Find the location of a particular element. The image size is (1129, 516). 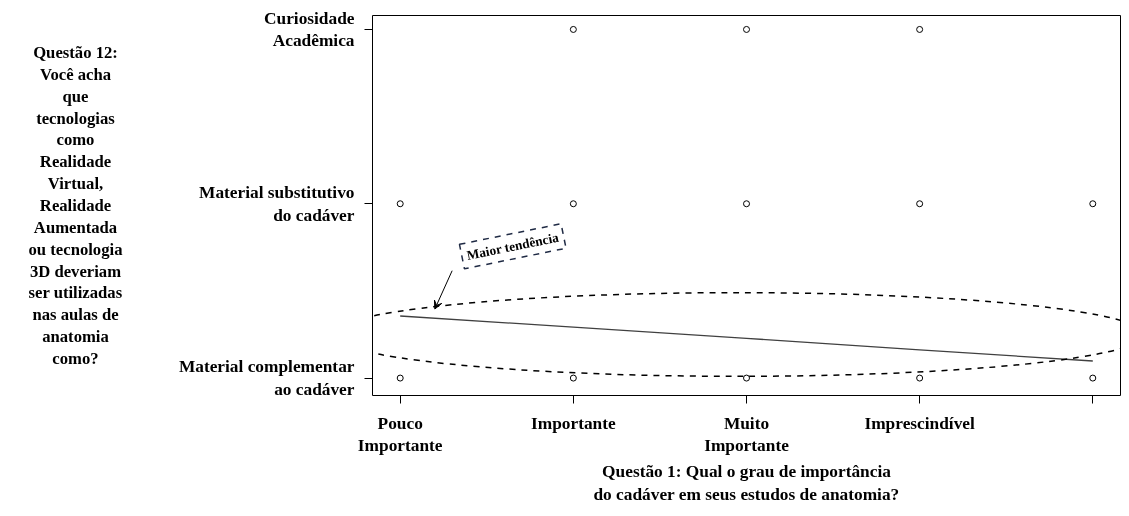

x-axis-title: Questão 1: Qual o grau de importância do cadáver em seus estudos de anatomia? is located at coordinates (746, 483).